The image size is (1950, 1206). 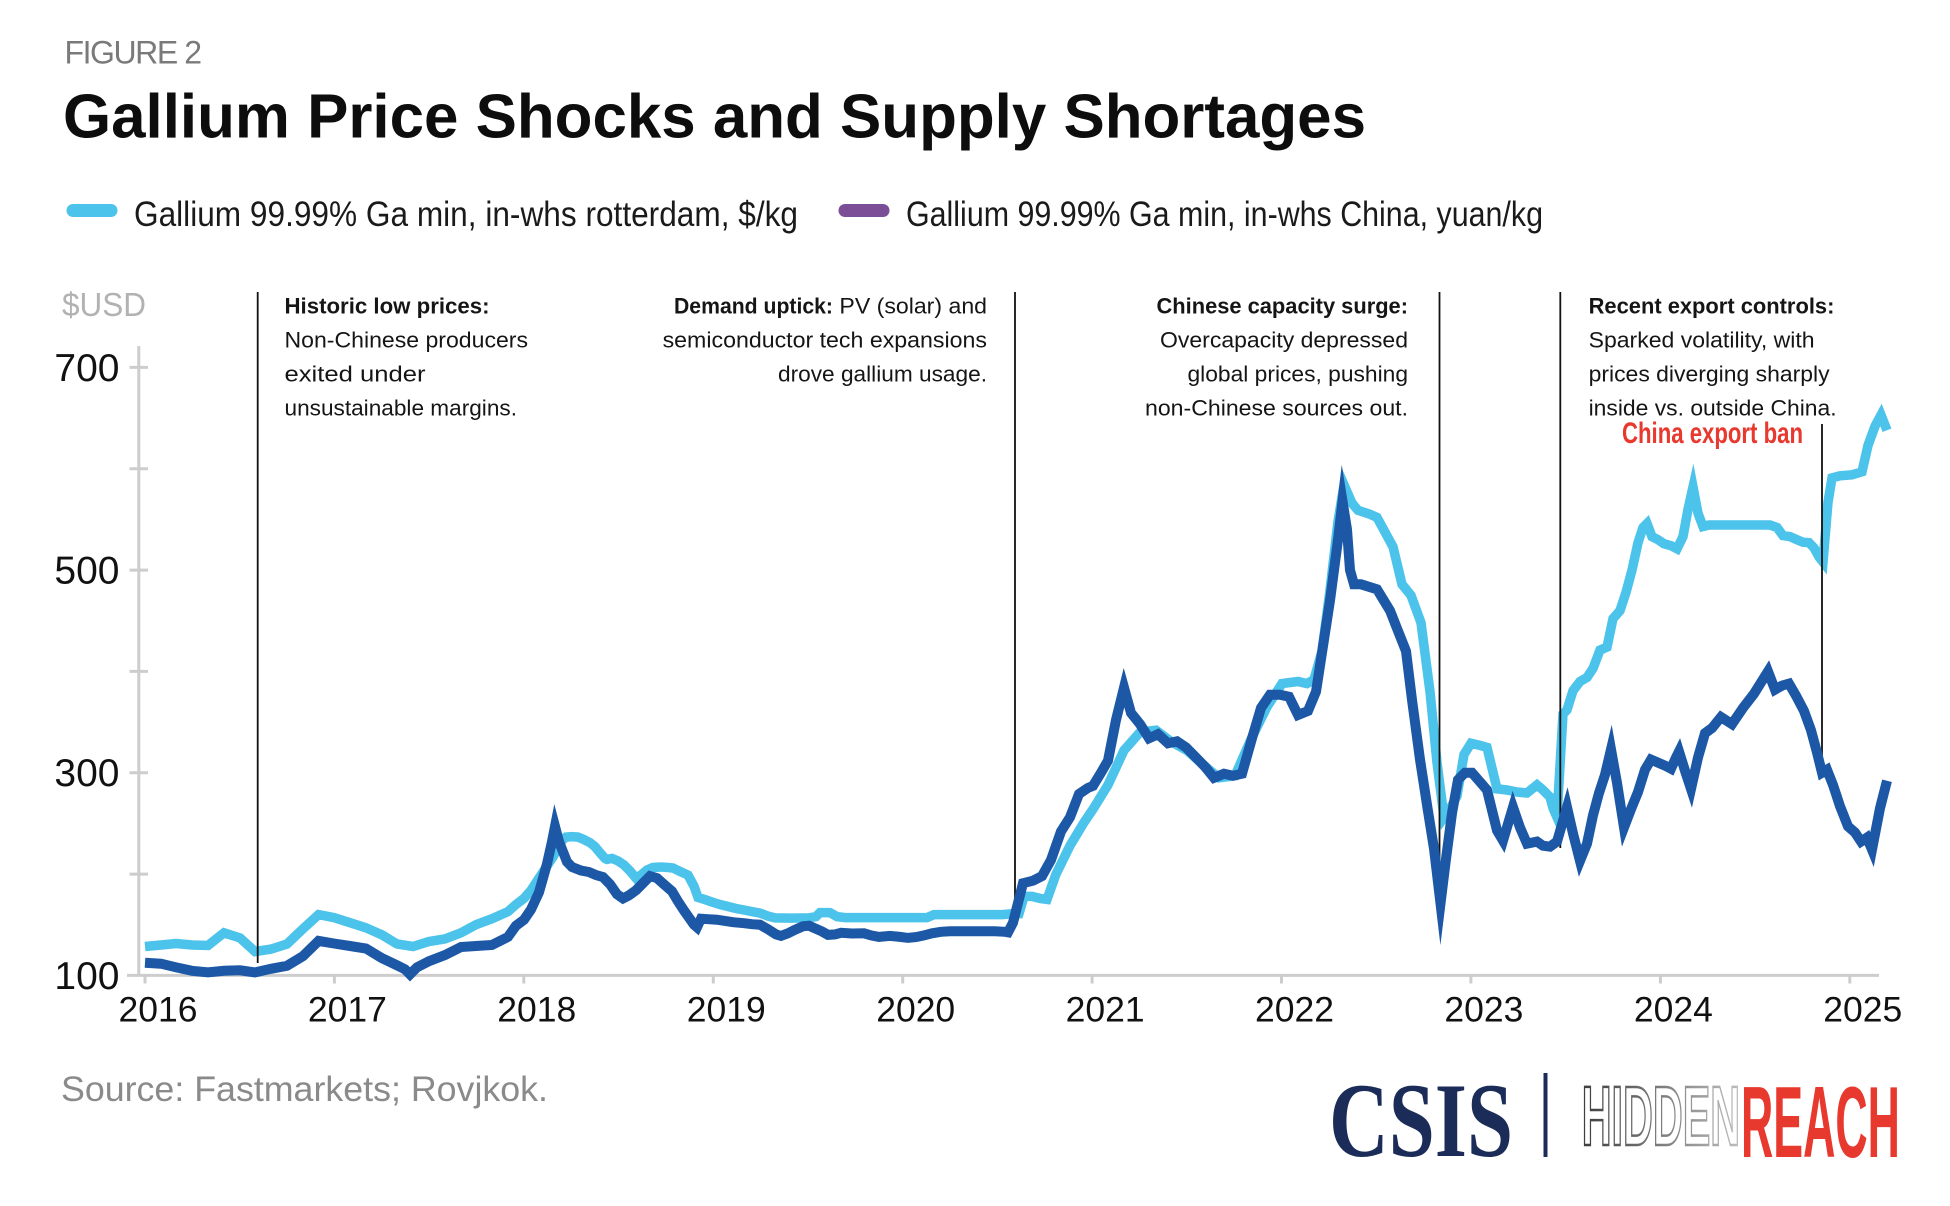 I want to click on svg-text: 2023, so click(x=1483, y=1010).